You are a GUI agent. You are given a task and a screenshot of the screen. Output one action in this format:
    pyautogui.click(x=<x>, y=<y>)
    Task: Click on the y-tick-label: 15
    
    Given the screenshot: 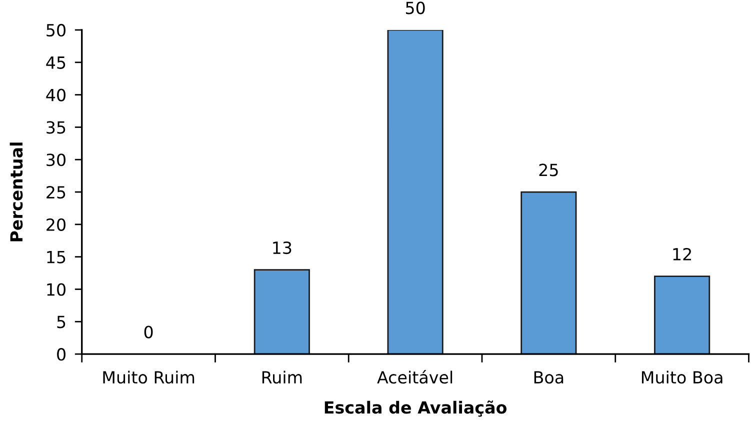 What is the action you would take?
    pyautogui.click(x=56, y=257)
    